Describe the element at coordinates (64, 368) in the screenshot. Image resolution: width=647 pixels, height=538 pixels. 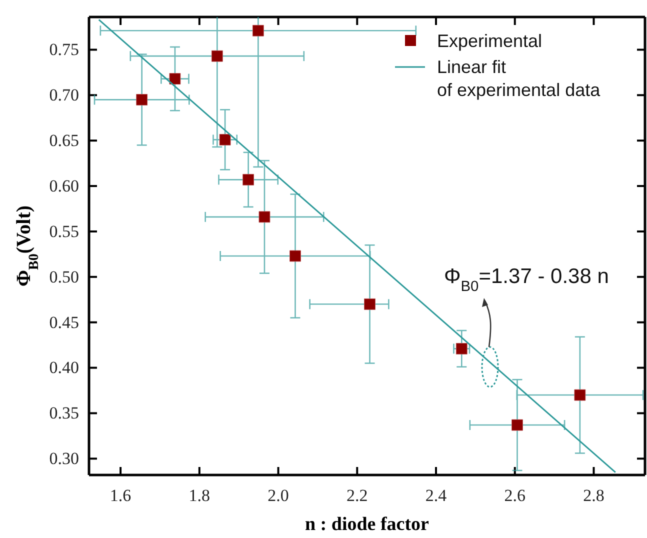
I see `y-tick-label: 0.40` at that location.